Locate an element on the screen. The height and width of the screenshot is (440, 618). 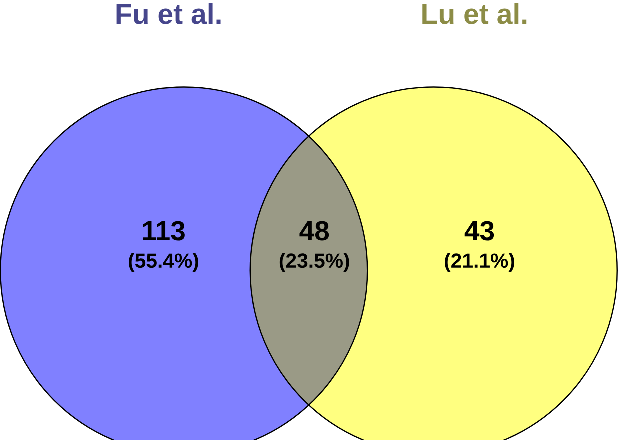
text: (21.1%) is located at coordinates (479, 262).